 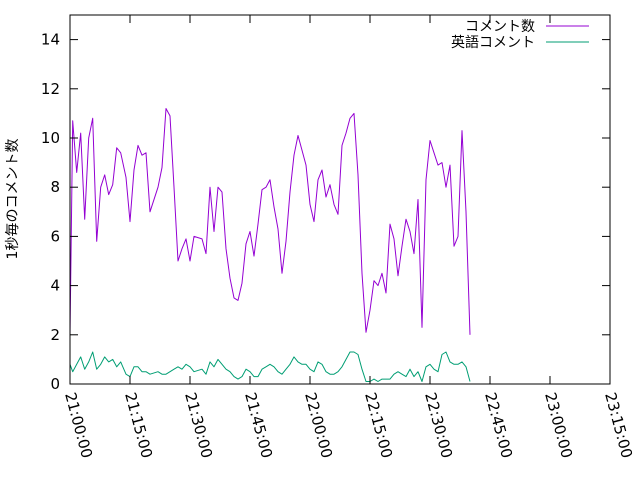 I want to click on x-tick-label: 21:30:00, so click(x=198, y=425).